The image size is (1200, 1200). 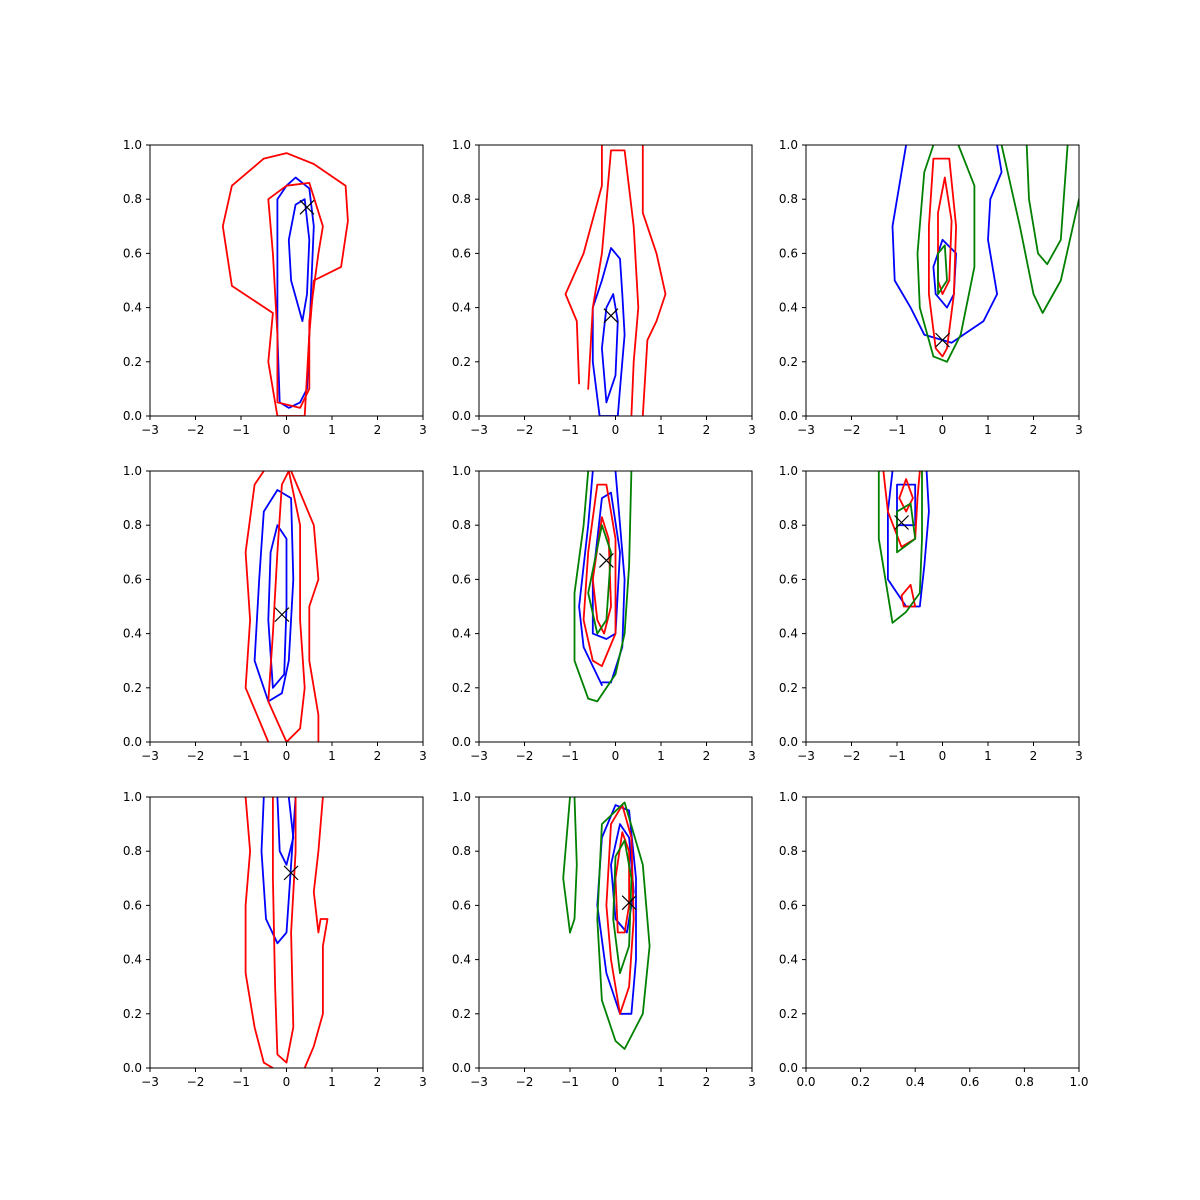 What do you see at coordinates (942, 932) in the screenshot?
I see `axes-frame` at bounding box center [942, 932].